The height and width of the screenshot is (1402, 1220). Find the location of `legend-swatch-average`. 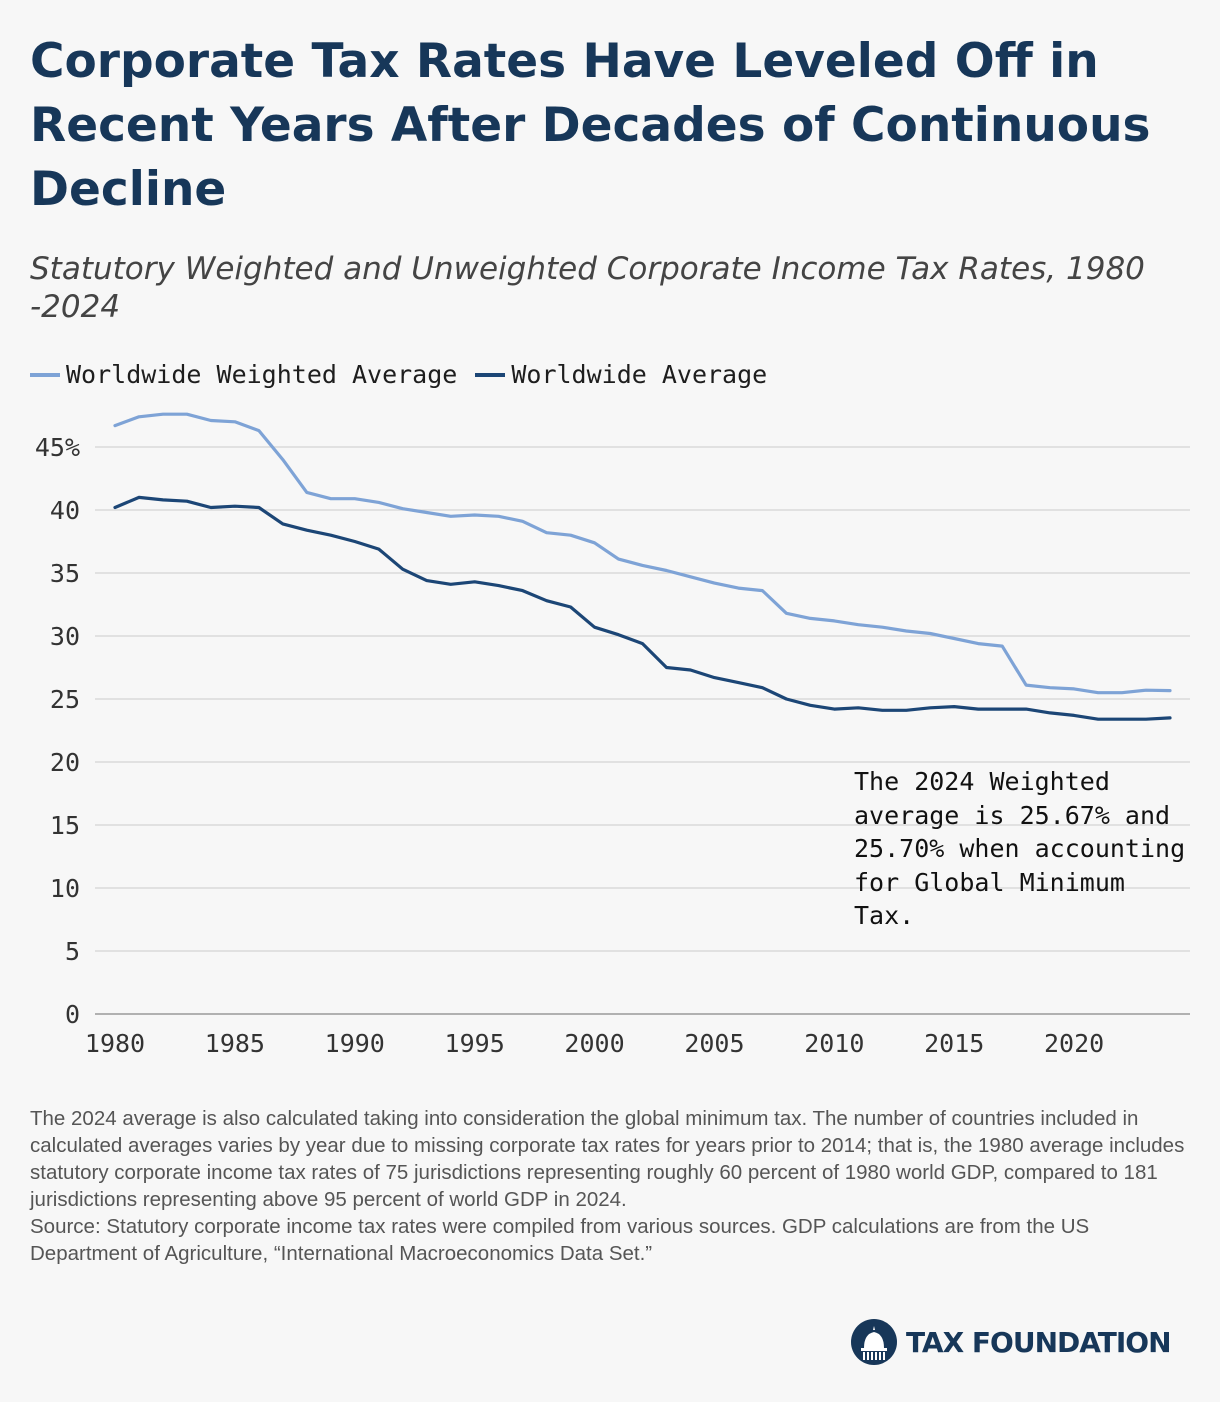

legend-swatch-average is located at coordinates (490, 374).